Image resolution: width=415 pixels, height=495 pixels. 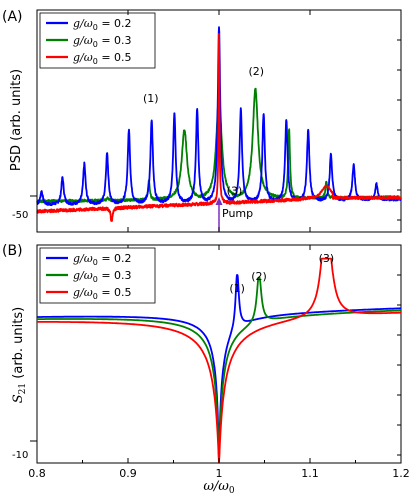 What do you see at coordinates (16, 120) in the screenshot?
I see `panel-a-ylabel: PSD (arb. units)` at bounding box center [16, 120].